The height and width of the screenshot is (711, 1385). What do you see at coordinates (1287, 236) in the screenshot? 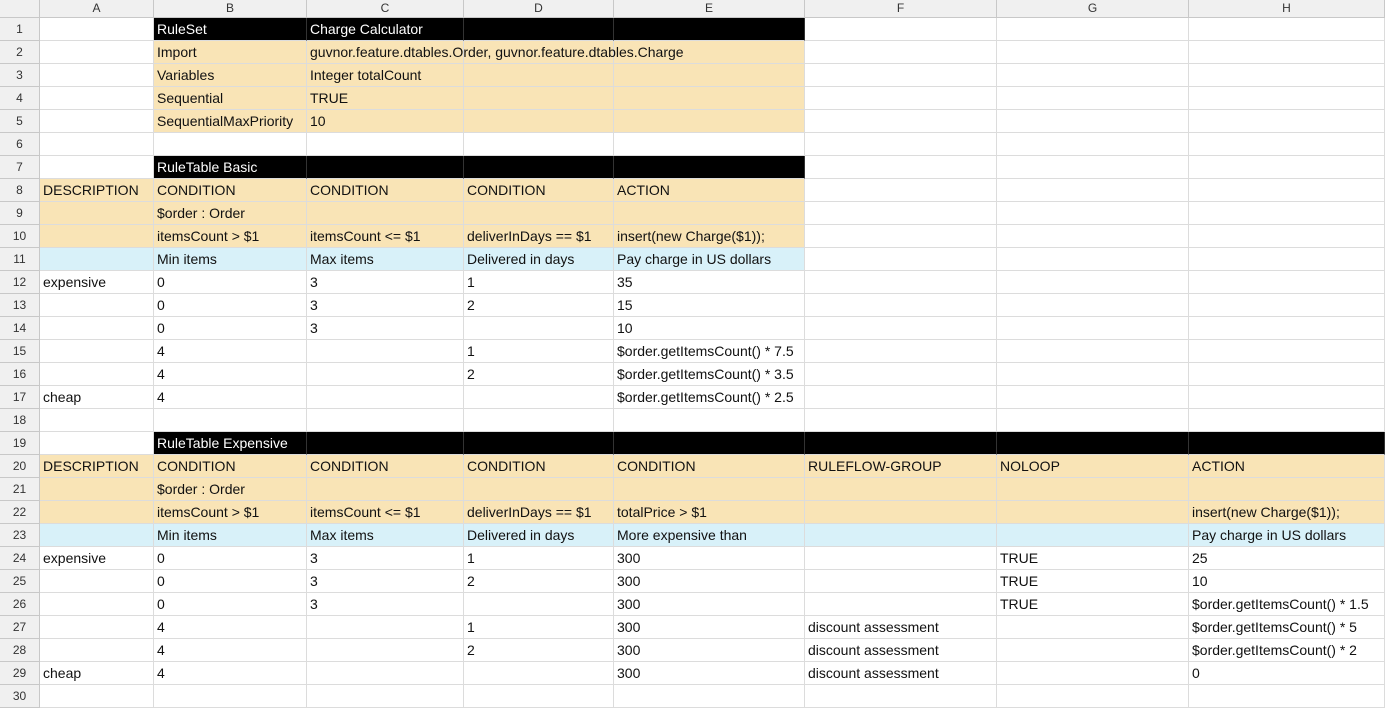
I see `cell-H10` at bounding box center [1287, 236].